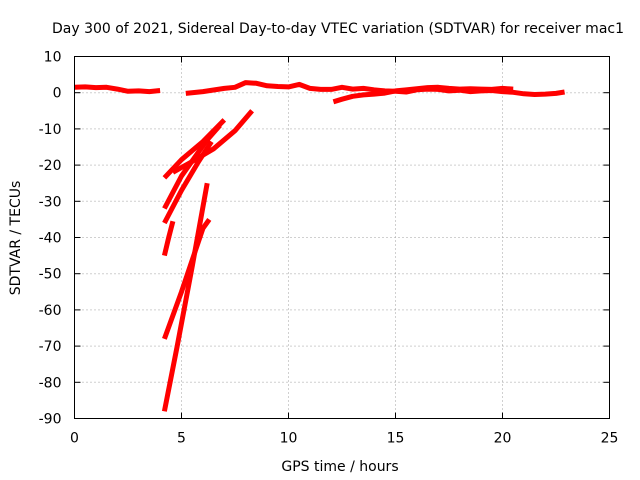 The height and width of the screenshot is (480, 640). What do you see at coordinates (339, 467) in the screenshot?
I see `x-axis-label: GPS time / hours` at bounding box center [339, 467].